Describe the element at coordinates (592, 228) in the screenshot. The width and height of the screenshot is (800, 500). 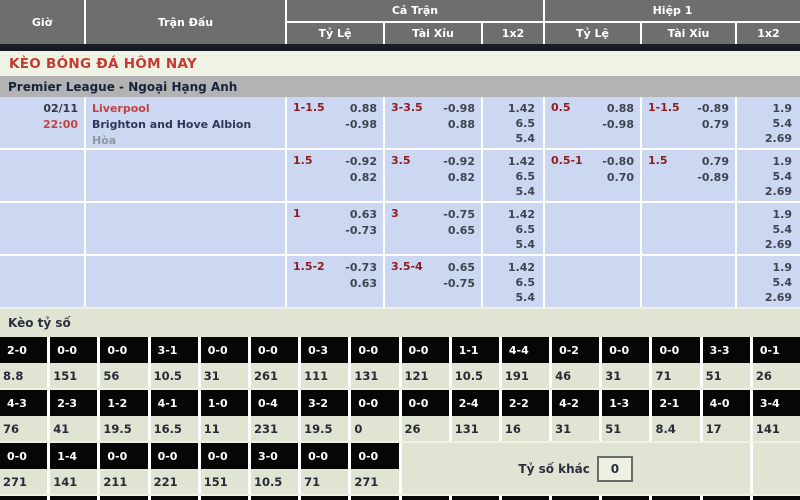
I see `firsthalf-handicap-cell` at that location.